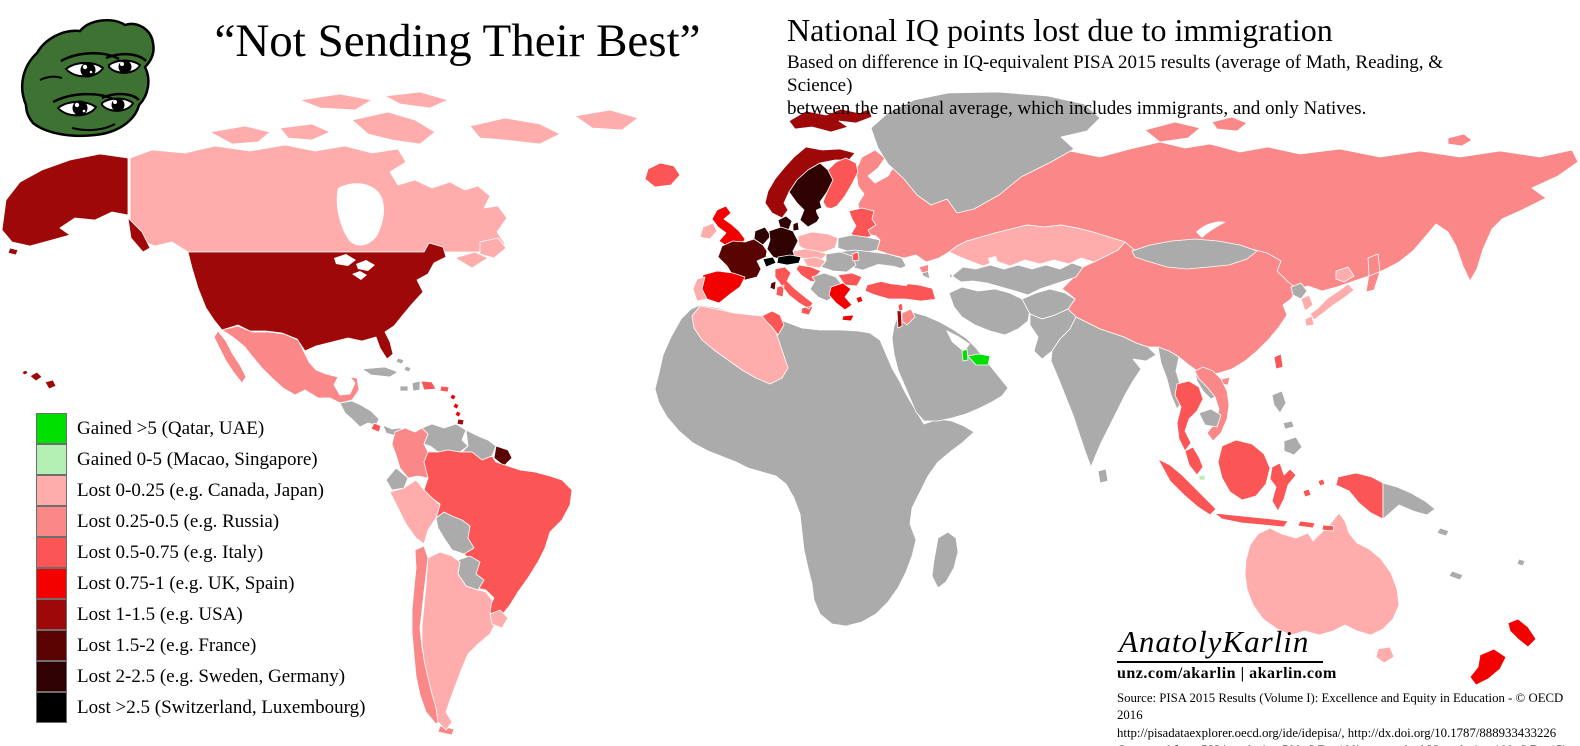 The image size is (1580, 746). What do you see at coordinates (1194, 461) in the screenshot?
I see `country-malaysia` at bounding box center [1194, 461].